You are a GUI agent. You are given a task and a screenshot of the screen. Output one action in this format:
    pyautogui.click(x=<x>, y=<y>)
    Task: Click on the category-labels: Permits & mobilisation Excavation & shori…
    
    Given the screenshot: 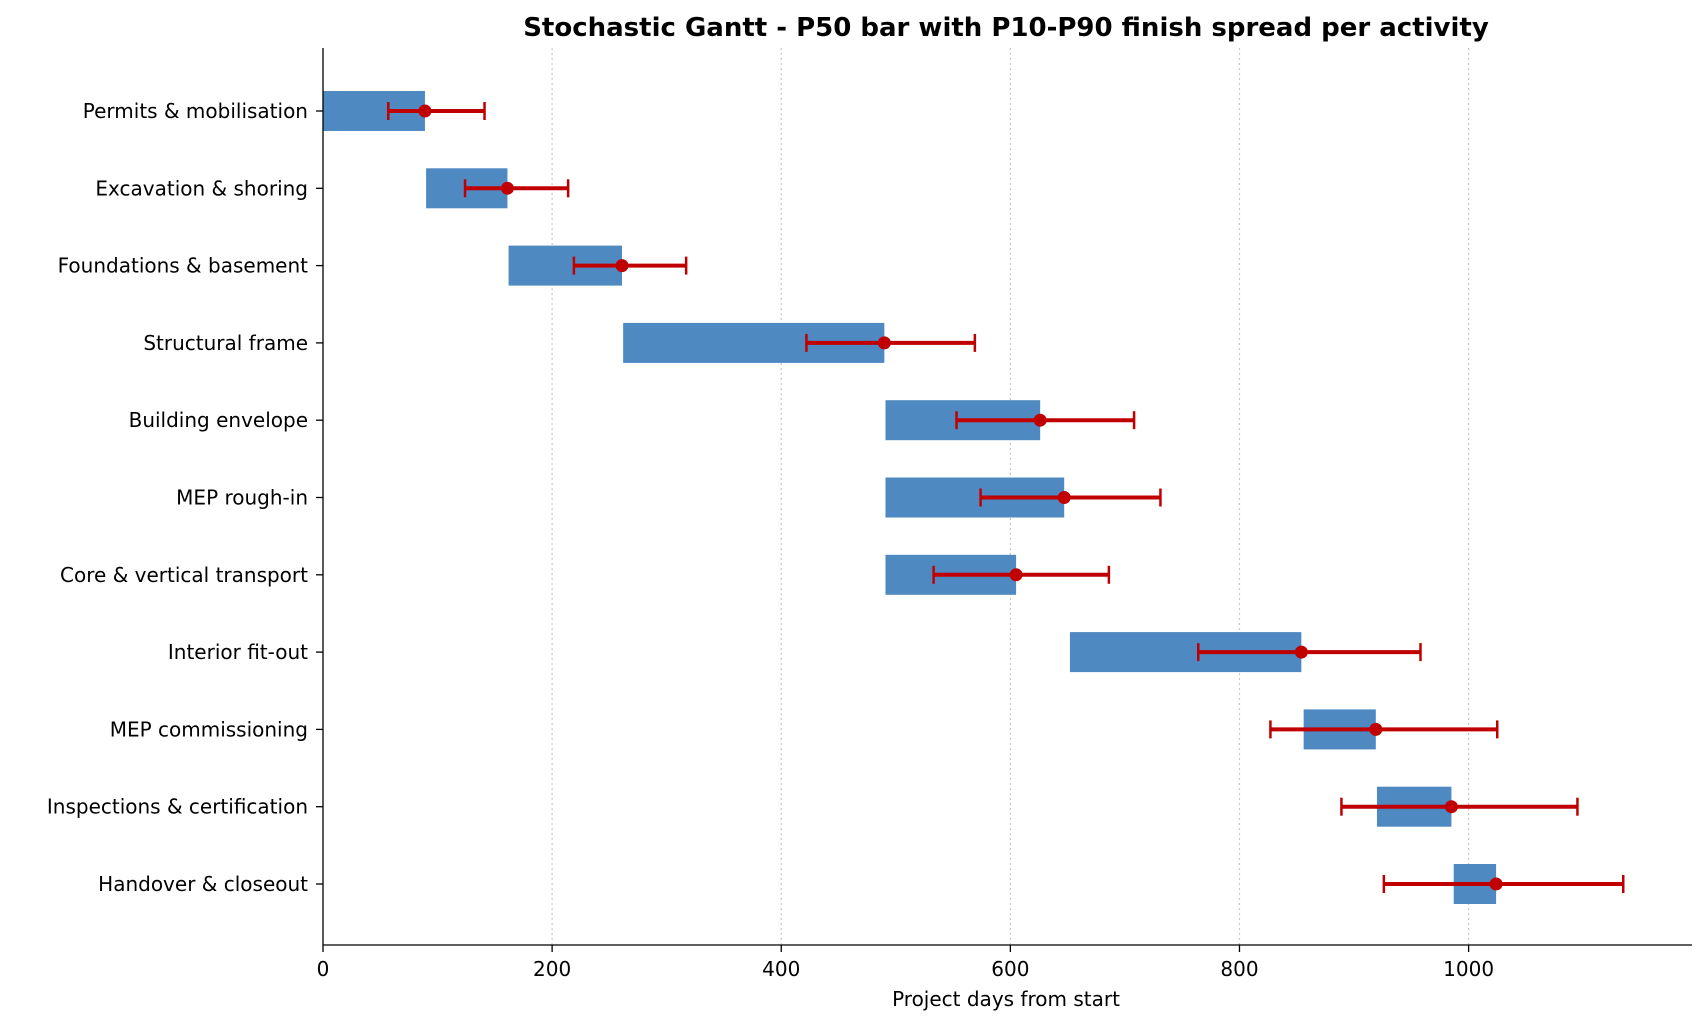 What is the action you would take?
    pyautogui.click(x=177, y=497)
    